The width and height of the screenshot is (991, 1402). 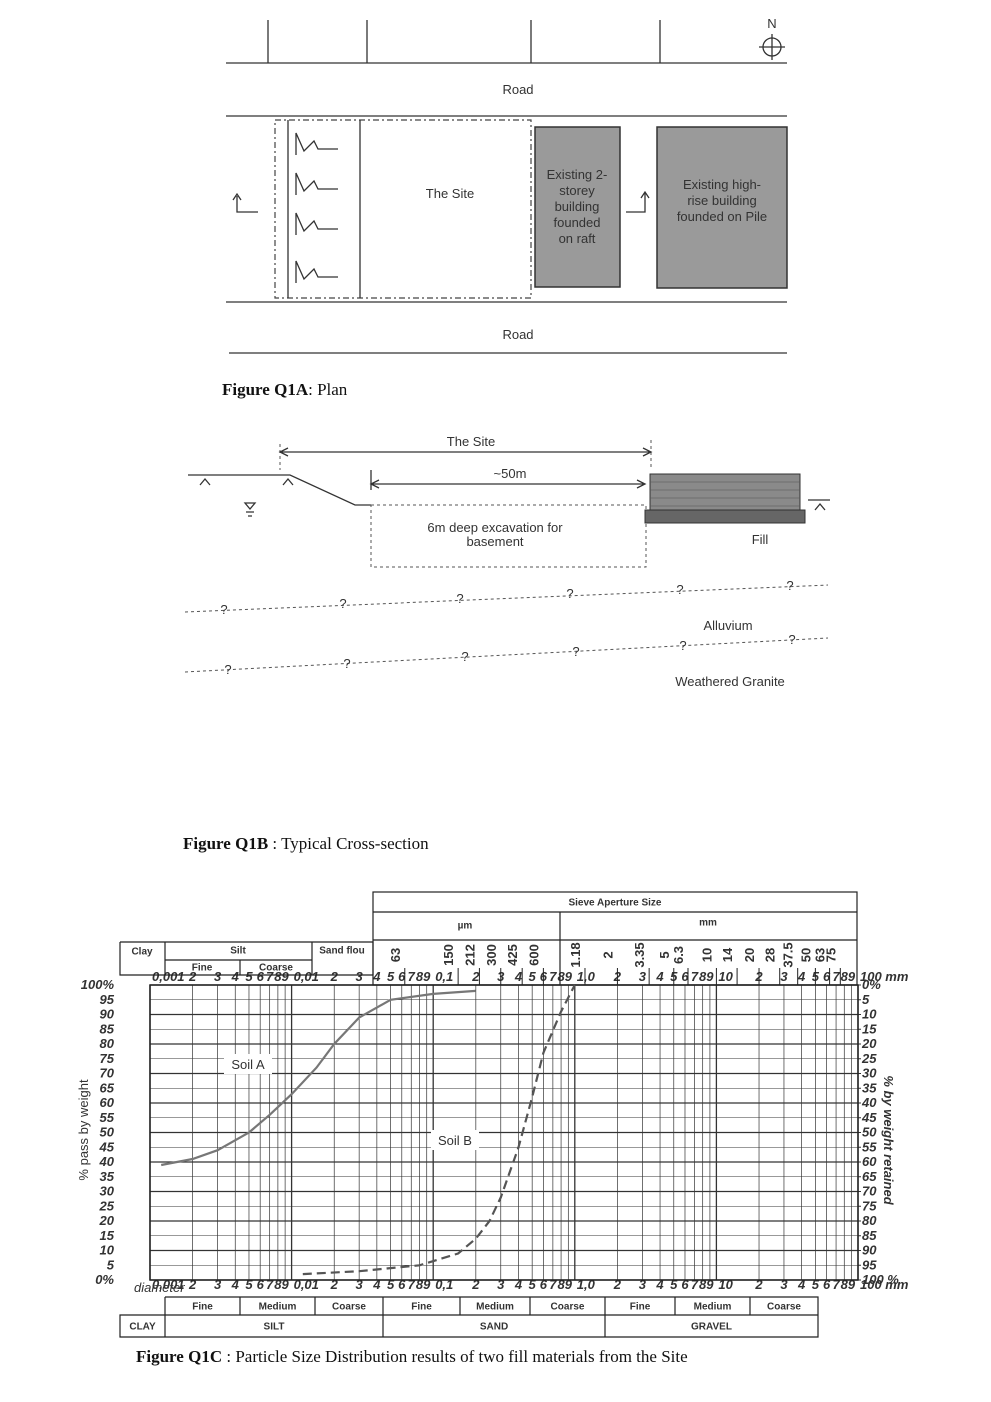 I want to click on sieve-header, so click(x=615, y=938).